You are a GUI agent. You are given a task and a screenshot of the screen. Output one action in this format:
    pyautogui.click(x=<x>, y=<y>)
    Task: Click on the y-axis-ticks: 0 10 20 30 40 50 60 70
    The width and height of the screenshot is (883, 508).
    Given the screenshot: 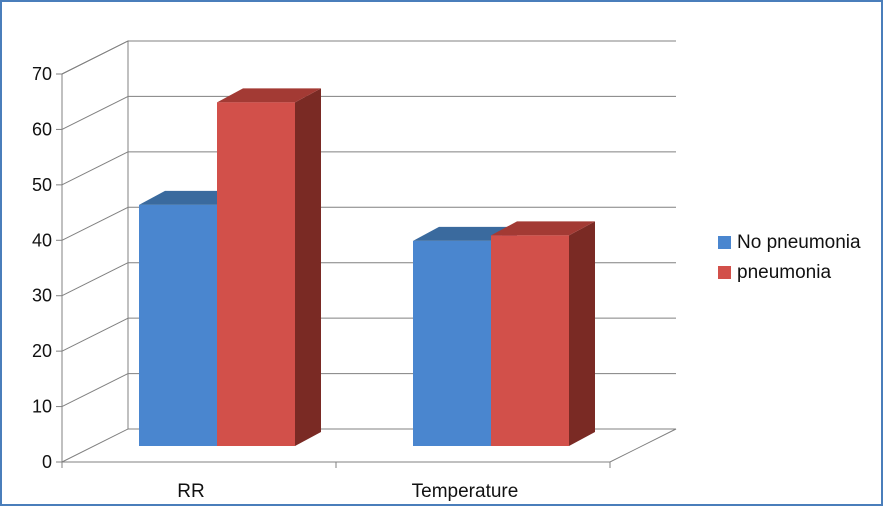 What is the action you would take?
    pyautogui.click(x=47, y=268)
    